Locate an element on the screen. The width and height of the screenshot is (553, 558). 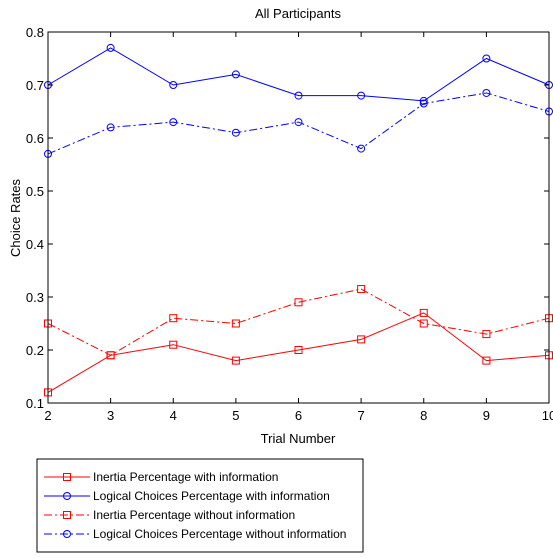
x-tick-label: 4 is located at coordinates (173, 415).